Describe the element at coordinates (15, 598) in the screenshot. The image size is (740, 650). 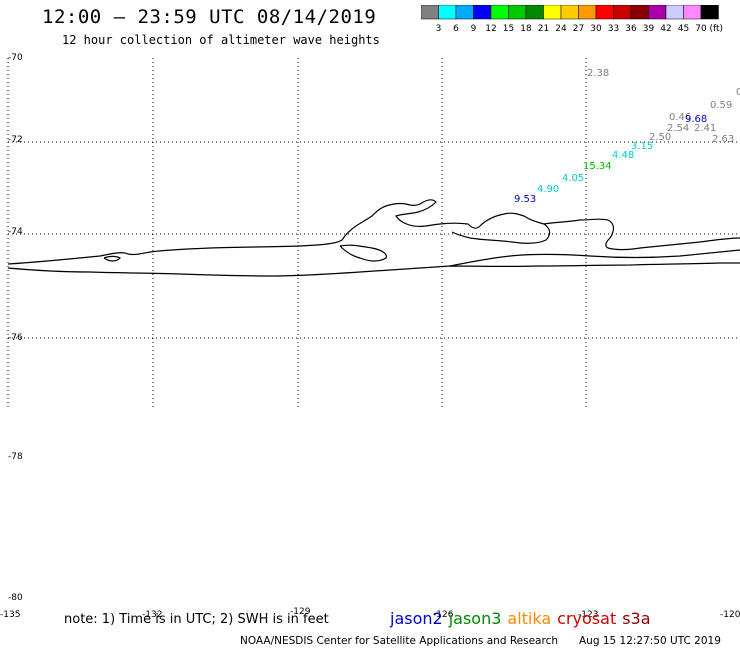
I see `latitude-label: -80` at that location.